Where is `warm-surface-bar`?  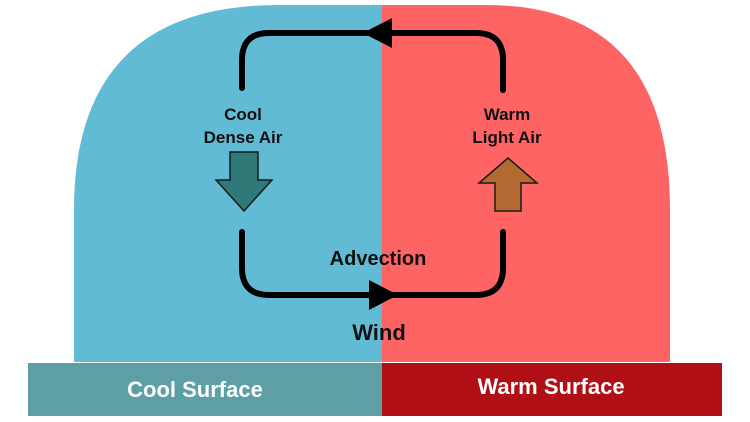 warm-surface-bar is located at coordinates (552, 389).